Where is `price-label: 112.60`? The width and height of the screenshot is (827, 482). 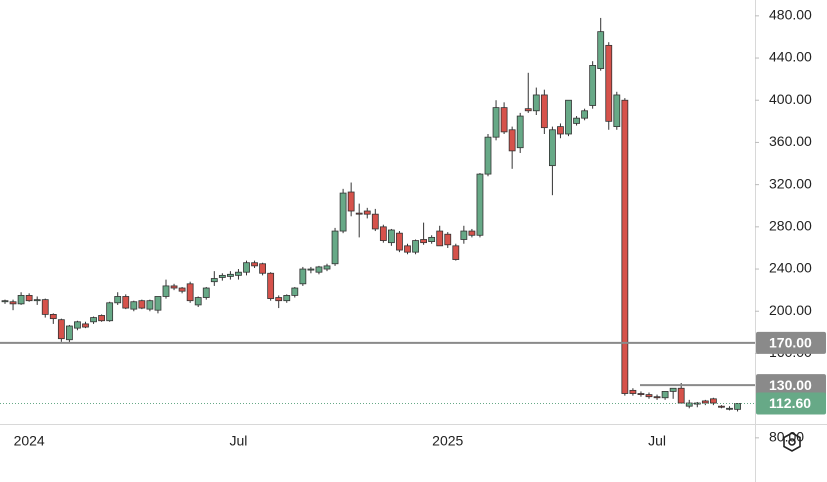
price-label: 112.60 is located at coordinates (790, 403).